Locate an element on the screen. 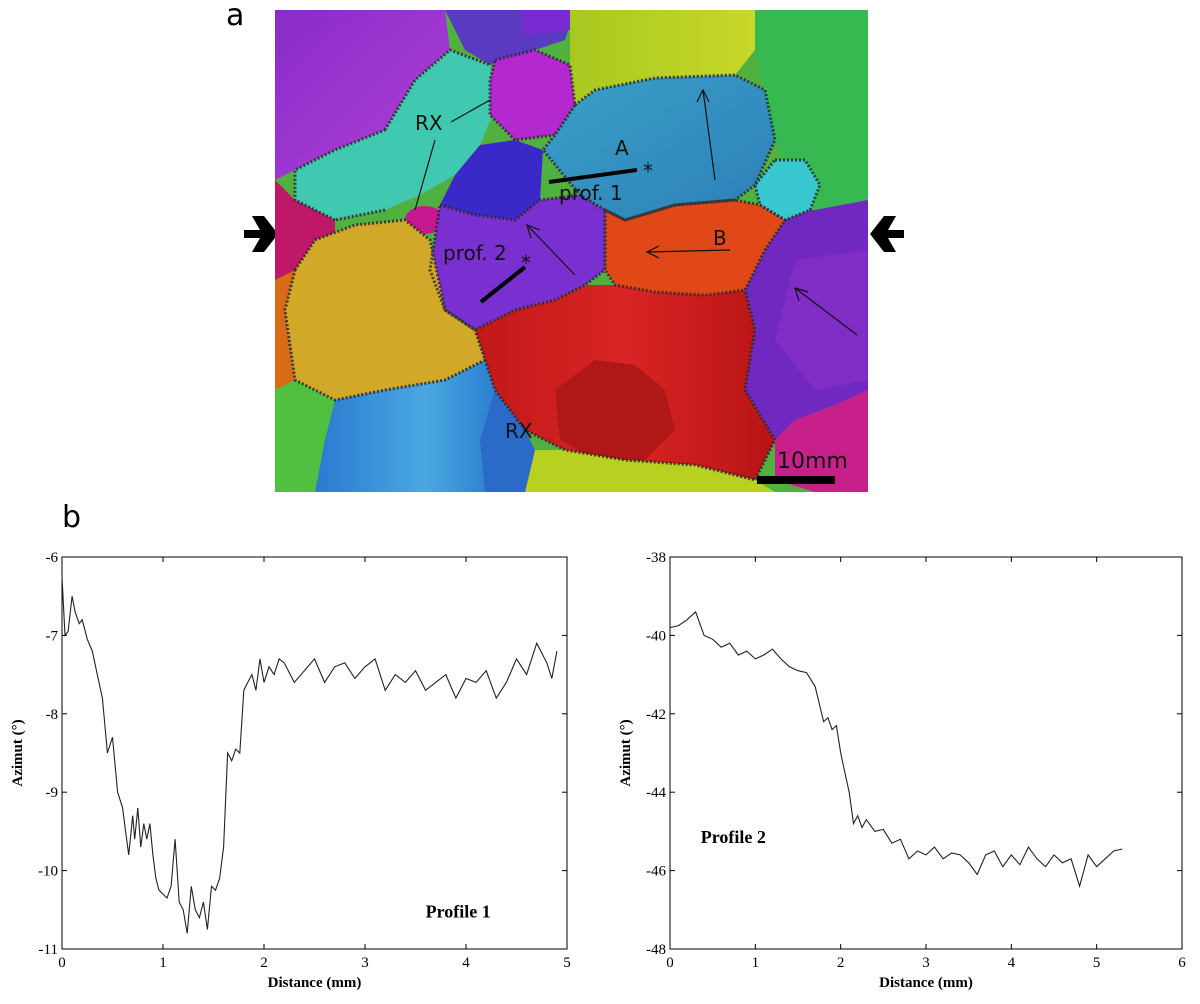 This screenshot has height=1004, width=1200. y-tick-label: -9 is located at coordinates (52, 793).